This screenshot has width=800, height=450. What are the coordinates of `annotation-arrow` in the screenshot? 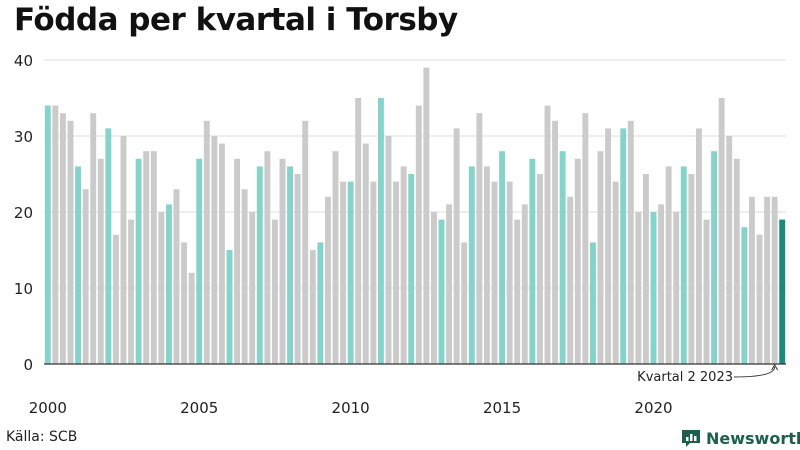 It's located at (754, 372).